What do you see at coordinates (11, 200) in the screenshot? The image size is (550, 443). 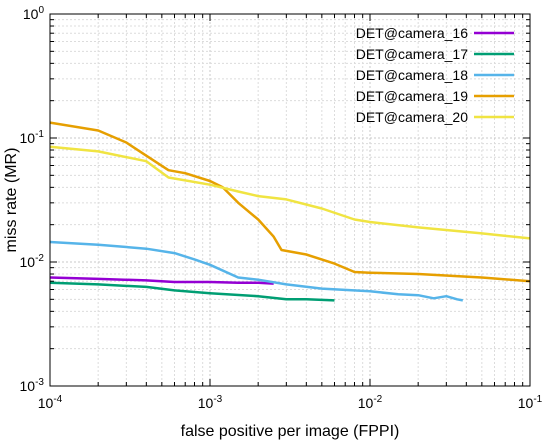 I see `y-axis-title: miss rate (MR)` at bounding box center [11, 200].